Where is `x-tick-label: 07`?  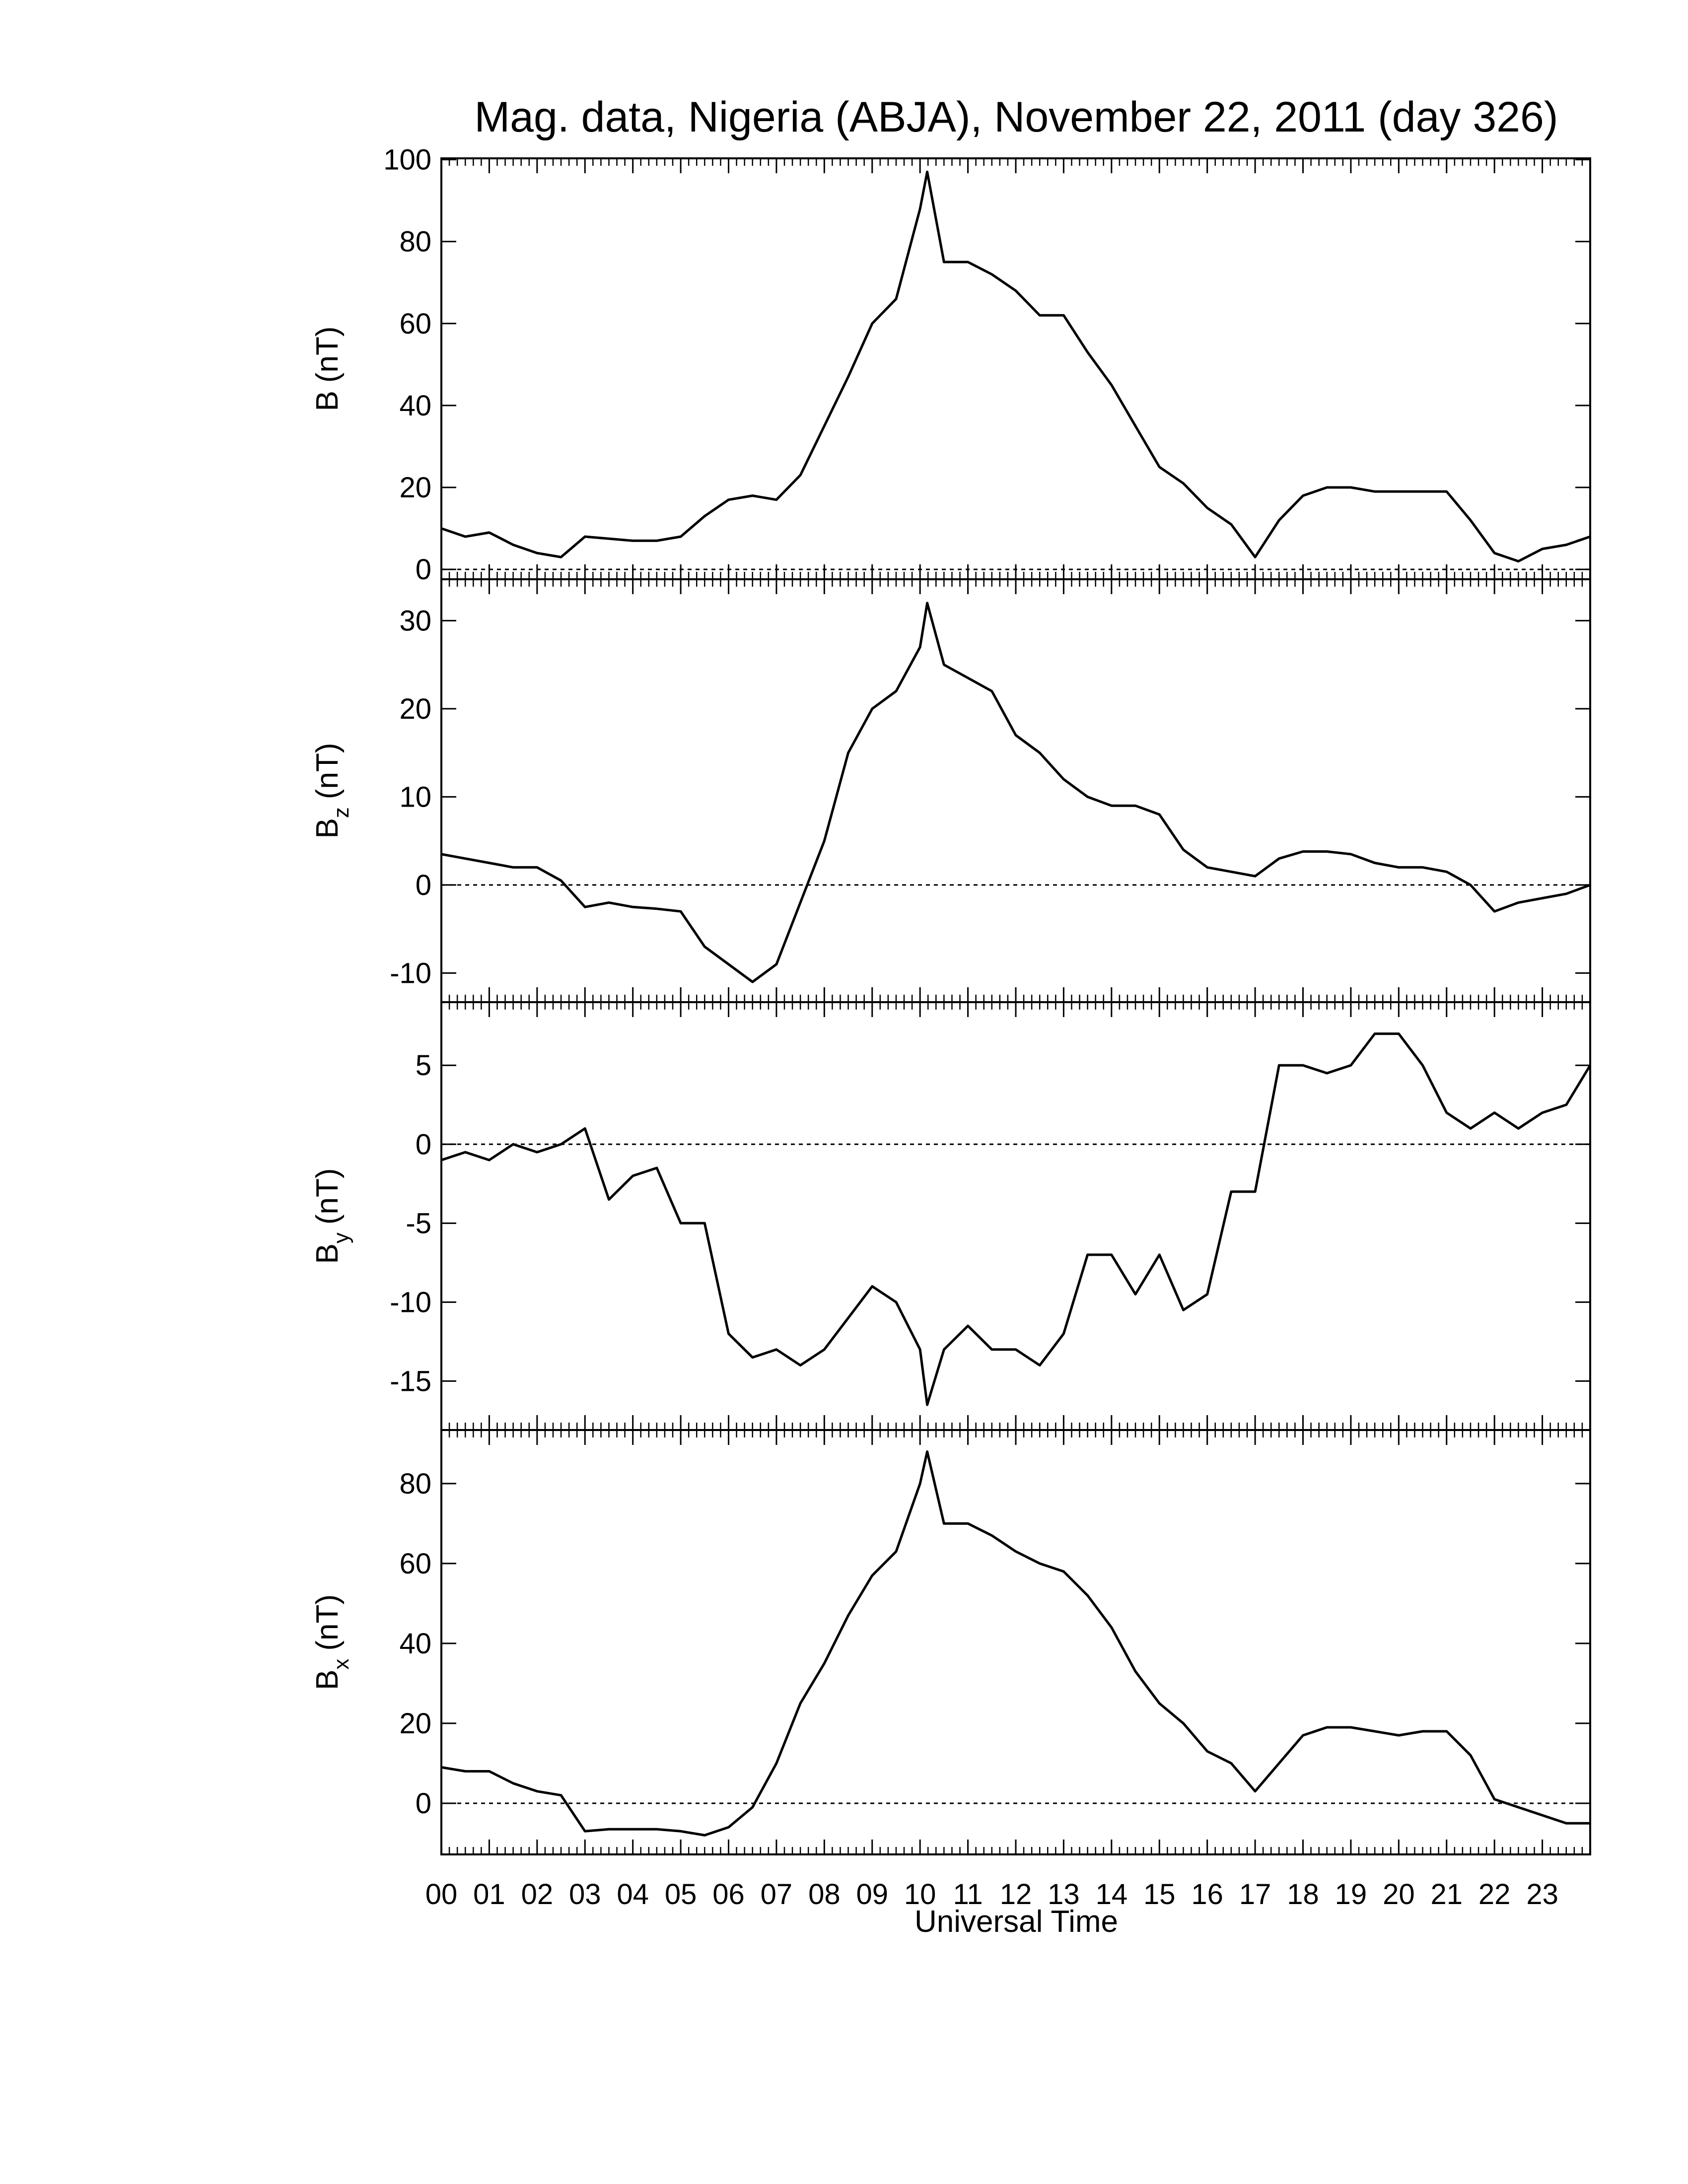
x-tick-label: 07 is located at coordinates (777, 1894).